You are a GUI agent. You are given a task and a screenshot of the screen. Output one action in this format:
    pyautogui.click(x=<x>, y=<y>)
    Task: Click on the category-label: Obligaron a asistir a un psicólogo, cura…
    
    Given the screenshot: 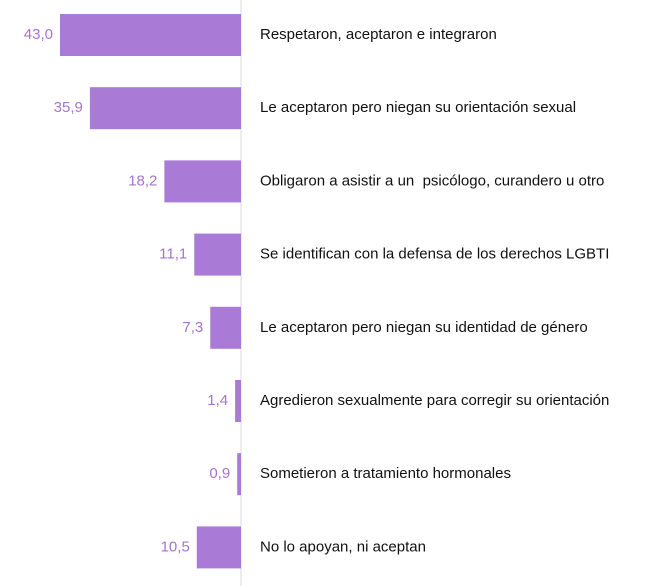 What is the action you would take?
    pyautogui.click(x=432, y=180)
    